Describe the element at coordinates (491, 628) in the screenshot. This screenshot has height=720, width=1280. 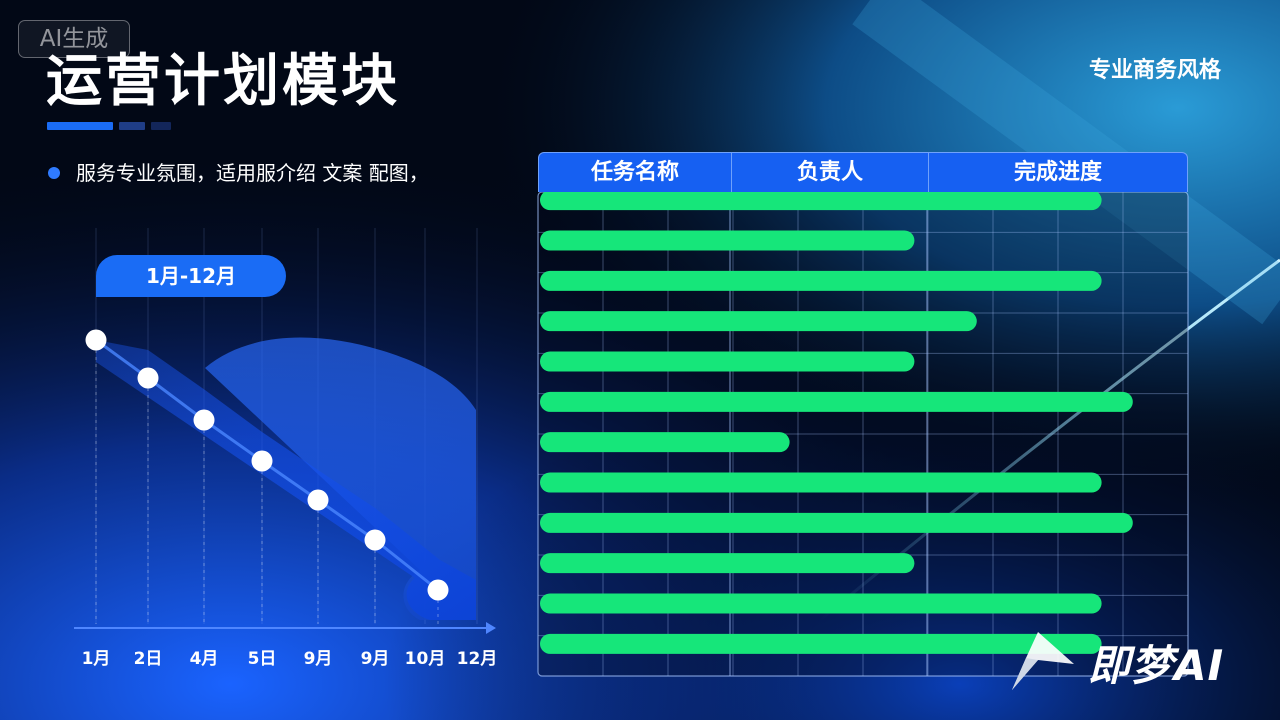
I see `x-axis-arrow` at that location.